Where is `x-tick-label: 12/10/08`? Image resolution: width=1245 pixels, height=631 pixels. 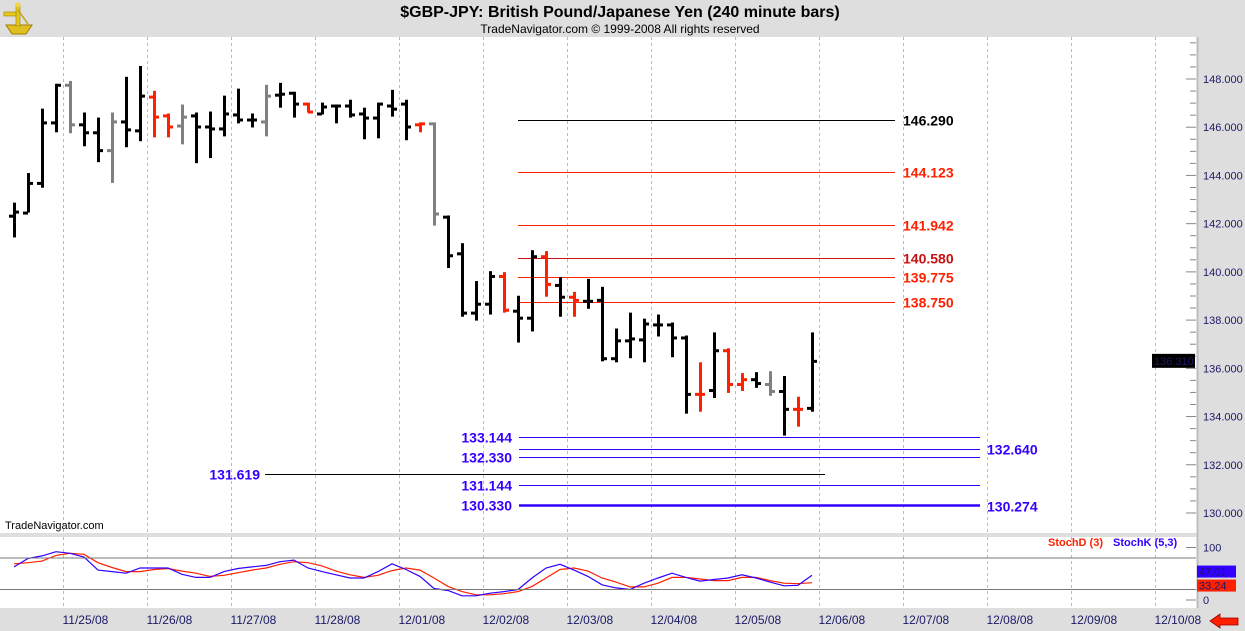 x-tick-label: 12/10/08 is located at coordinates (1178, 620).